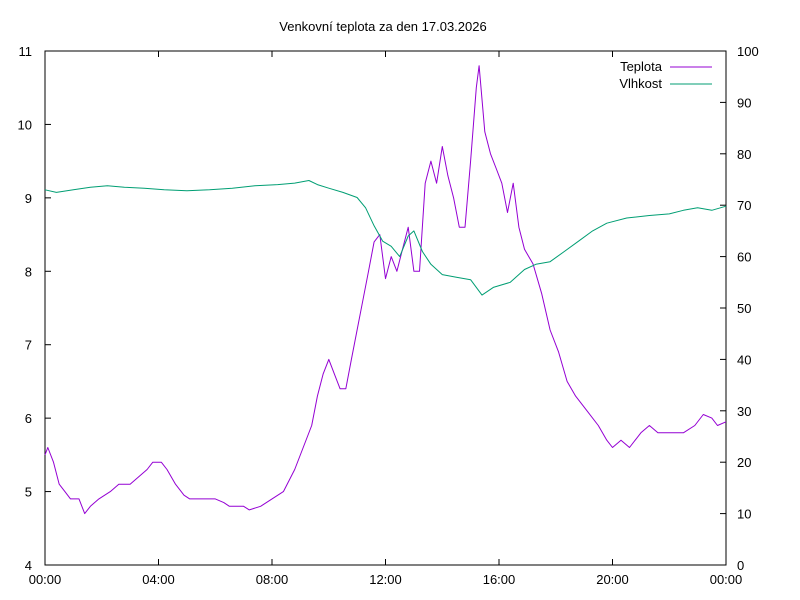 This screenshot has width=800, height=600. Describe the element at coordinates (382, 26) in the screenshot. I see `chart-title: Venkovní teplota za den 17.03.2026` at that location.